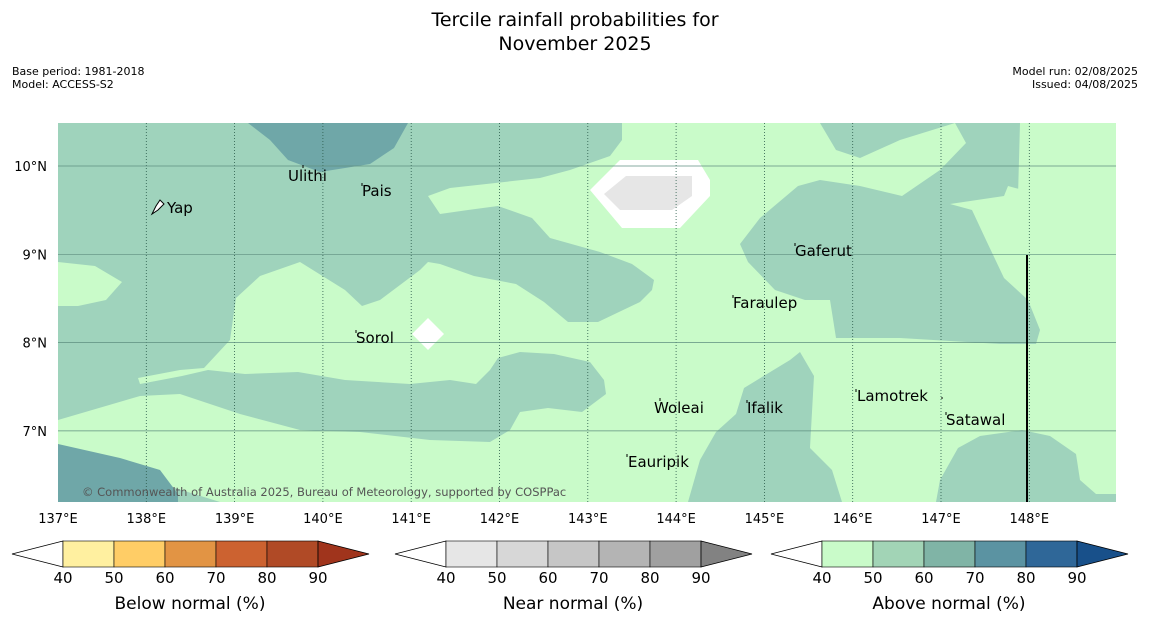  I want to click on lon-tick-label: 147°E, so click(941, 519).